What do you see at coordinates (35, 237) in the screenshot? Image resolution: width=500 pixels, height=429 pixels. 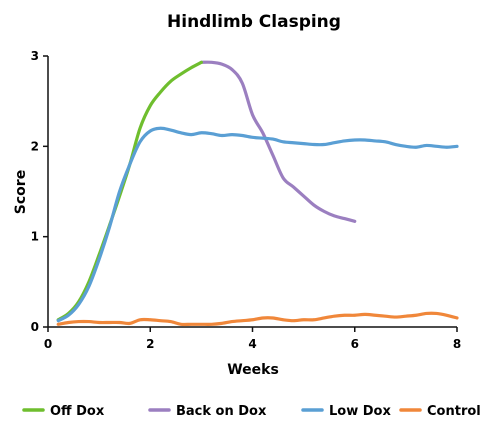 I see `y-tick-label: 1` at bounding box center [35, 237].